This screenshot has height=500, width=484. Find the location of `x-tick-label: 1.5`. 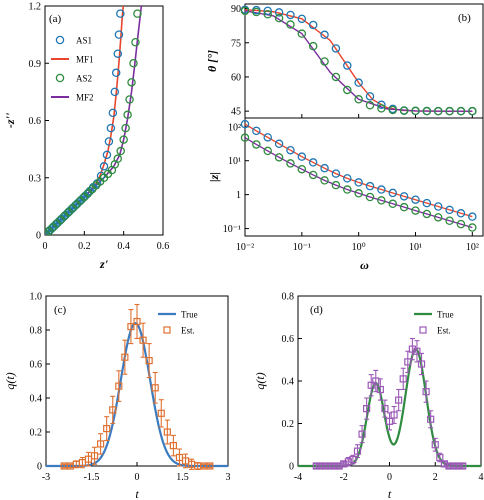

x-tick-label: 1.5 is located at coordinates (182, 477).